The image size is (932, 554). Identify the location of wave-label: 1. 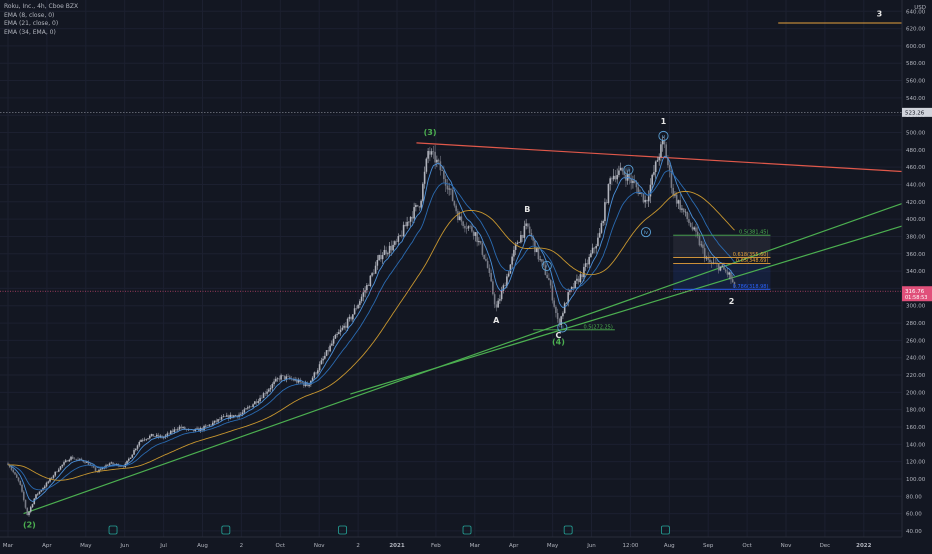
(664, 121).